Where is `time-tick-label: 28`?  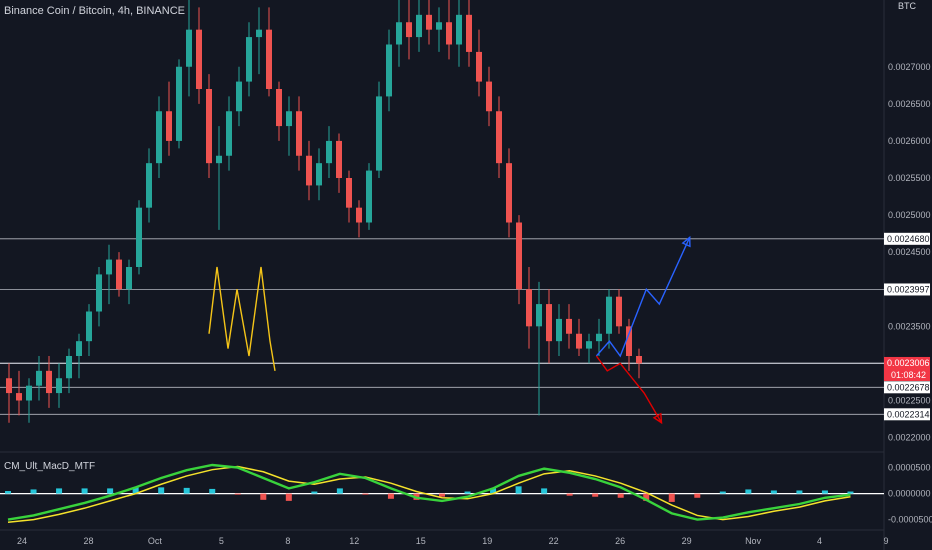 time-tick-label: 28 is located at coordinates (88, 541).